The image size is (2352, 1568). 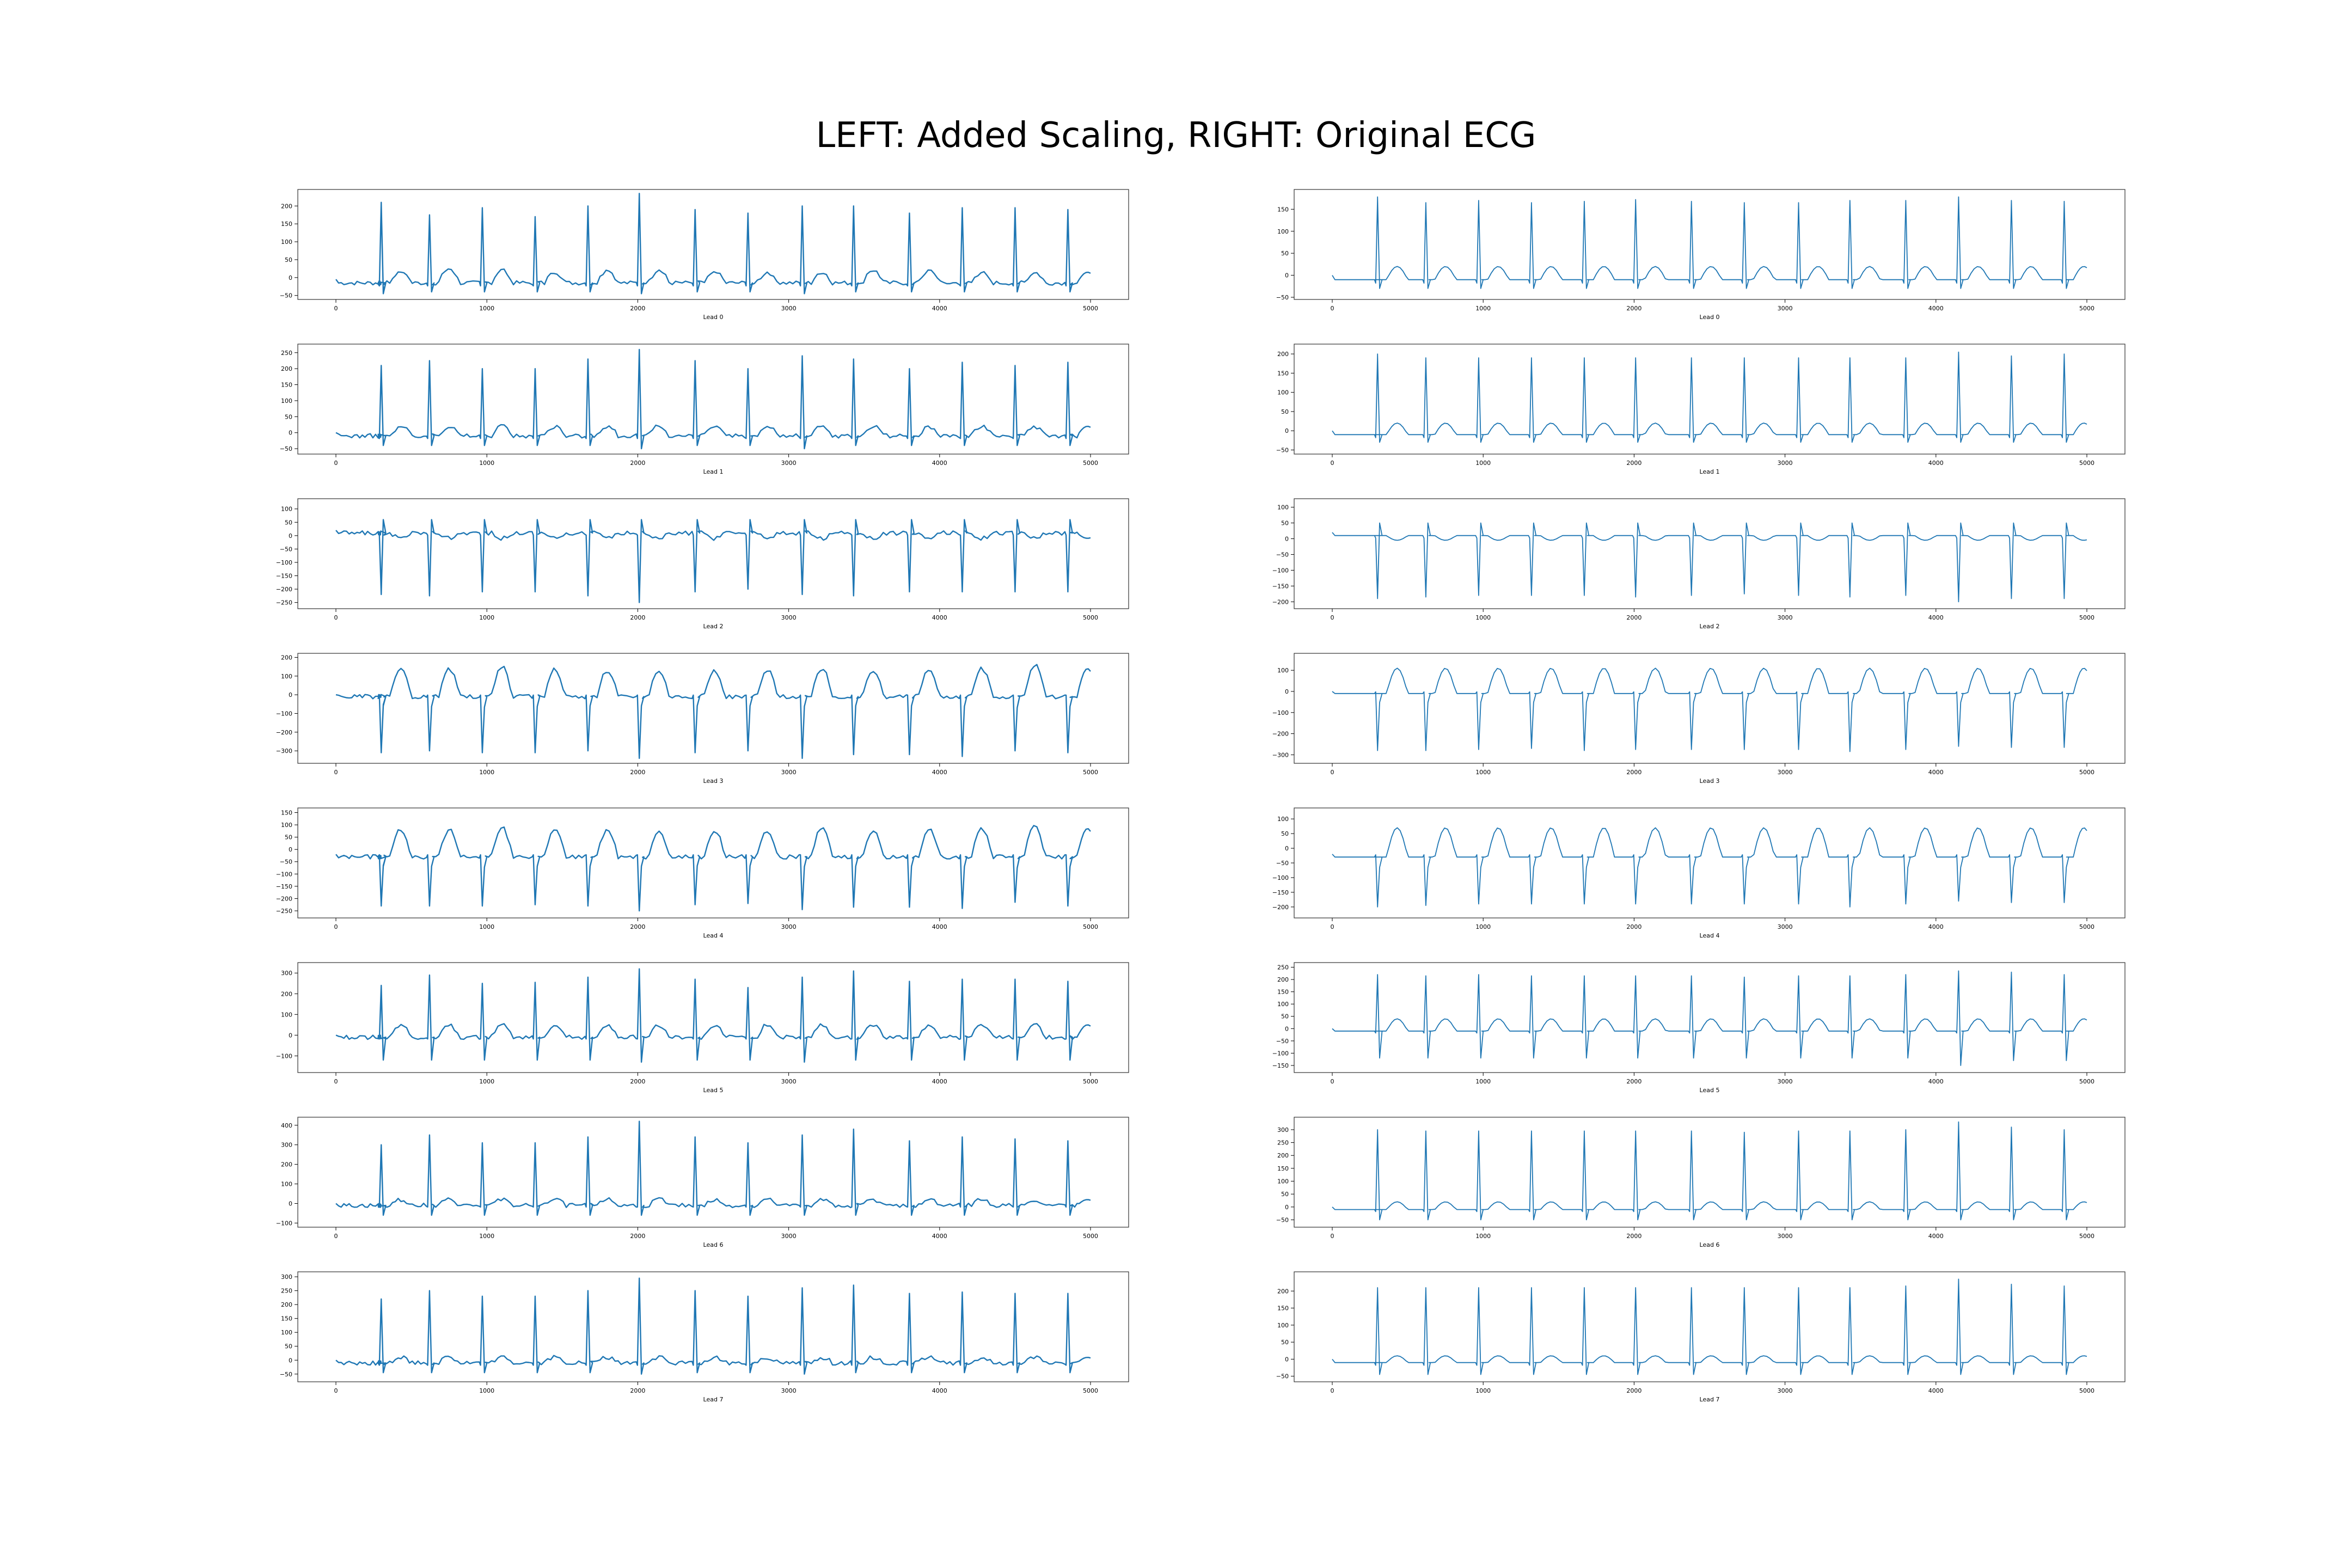 What do you see at coordinates (713, 471) in the screenshot?
I see `lead-label: Lead 1` at bounding box center [713, 471].